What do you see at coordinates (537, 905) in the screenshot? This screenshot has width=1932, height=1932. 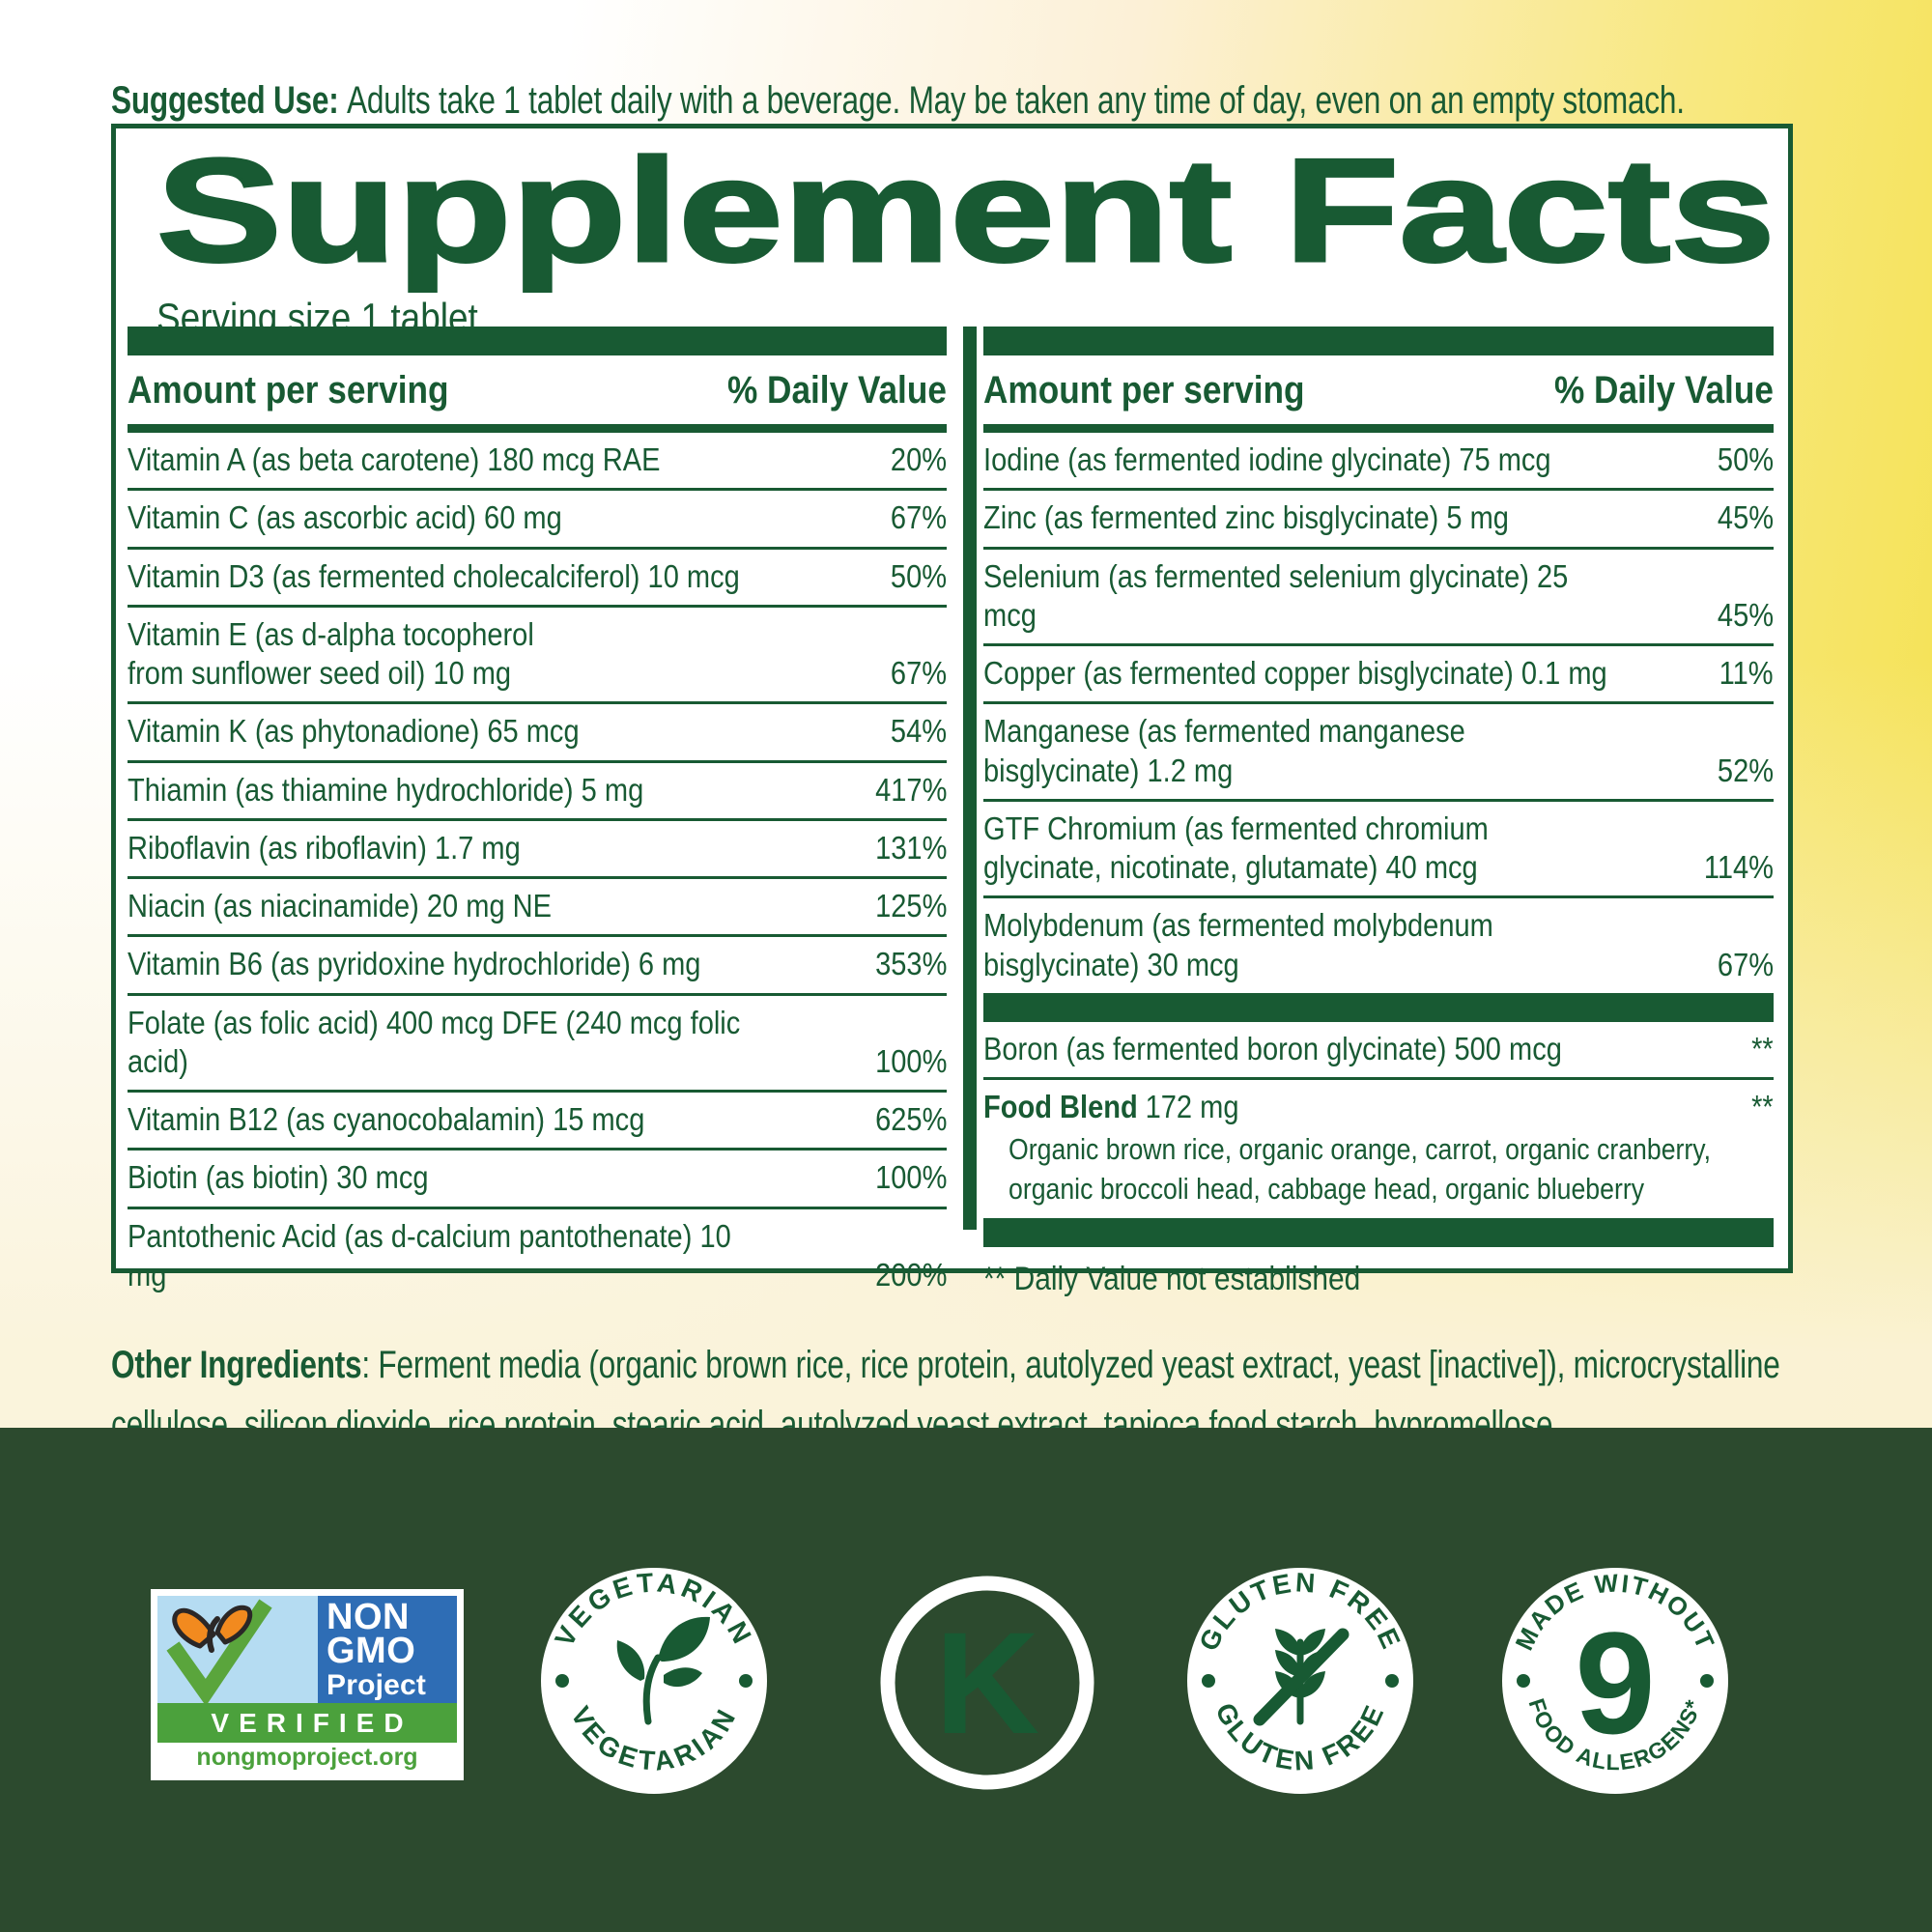 I see `nutrient-row: Niacin (as niacinamide) 20 mg NE 125%` at bounding box center [537, 905].